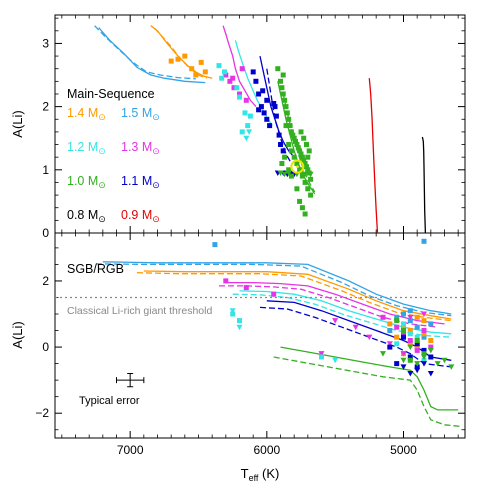 Image resolution: width=491 pixels, height=491 pixels. Describe the element at coordinates (284, 174) in the screenshot. I see `top-star-7-1-upper-limit` at that location.